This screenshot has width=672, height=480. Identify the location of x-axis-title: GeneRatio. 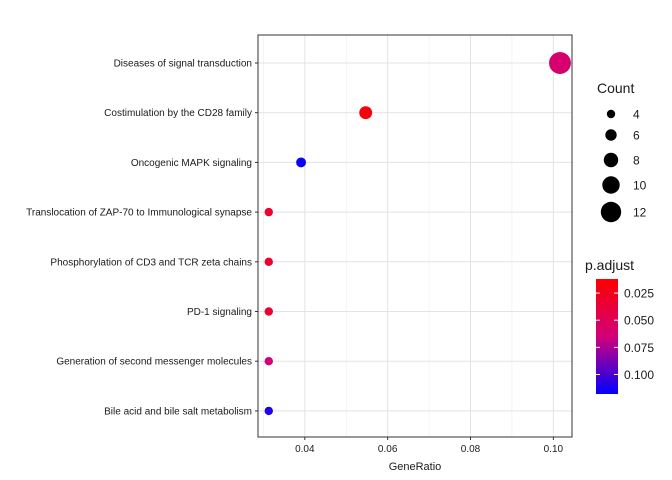
(415, 467).